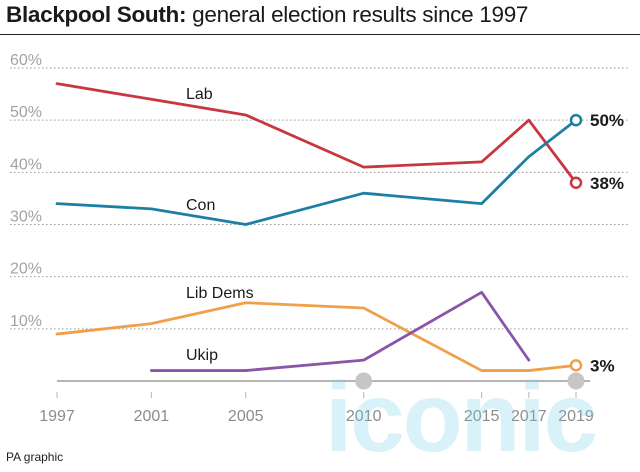 The width and height of the screenshot is (640, 472). What do you see at coordinates (152, 416) in the screenshot?
I see `x-tick-label-2001: 2001` at bounding box center [152, 416].